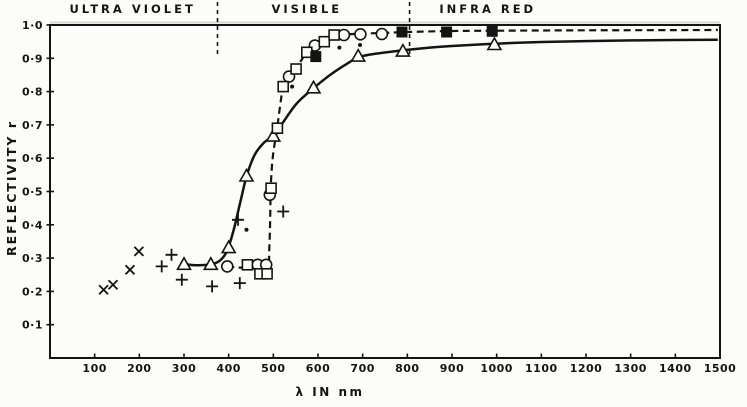 Image resolution: width=747 pixels, height=407 pixels. I want to click on series-filled-squares, so click(404, 44).